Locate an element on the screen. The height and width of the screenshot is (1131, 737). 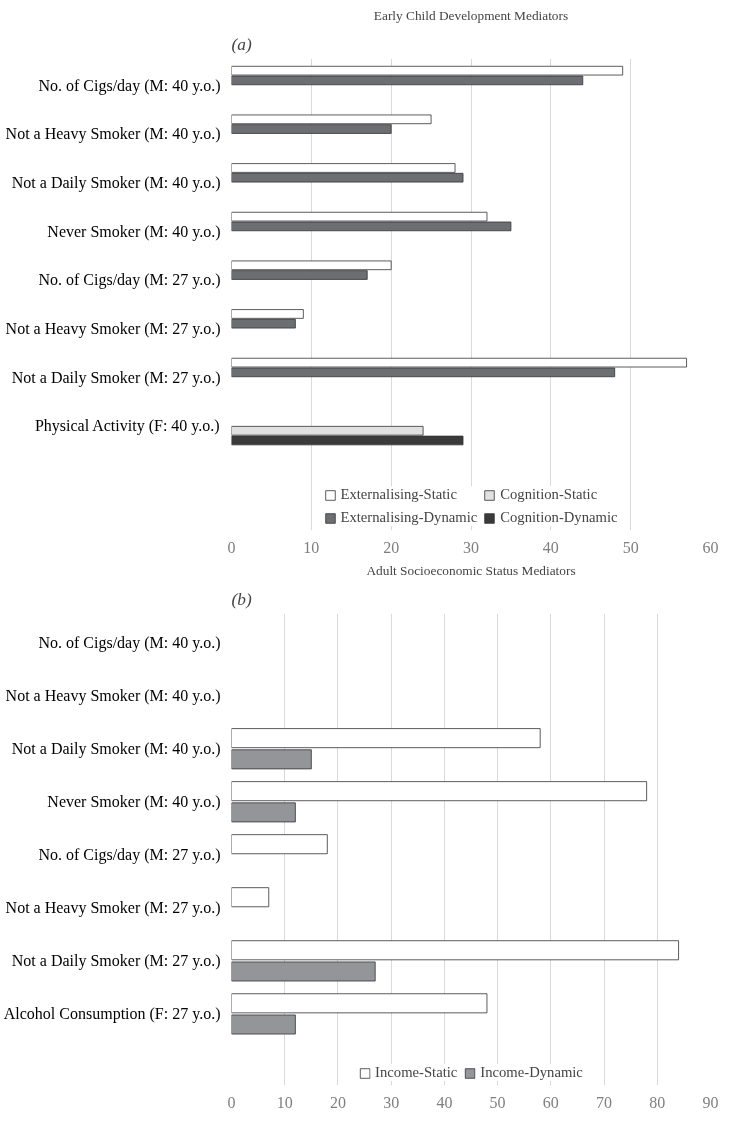
legend-label: Externalising-Dynamic is located at coordinates (409, 517).